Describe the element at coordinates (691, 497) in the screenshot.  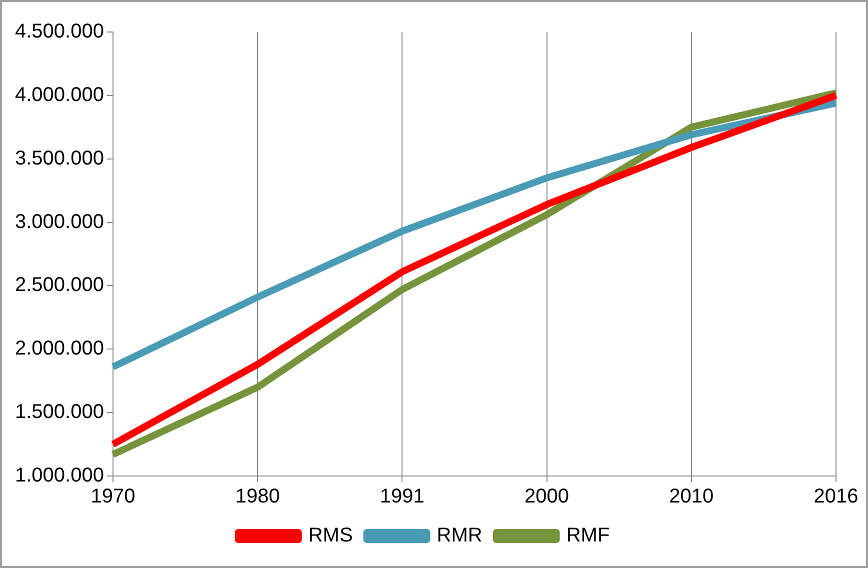
I see `x-tick-label: 2010` at that location.